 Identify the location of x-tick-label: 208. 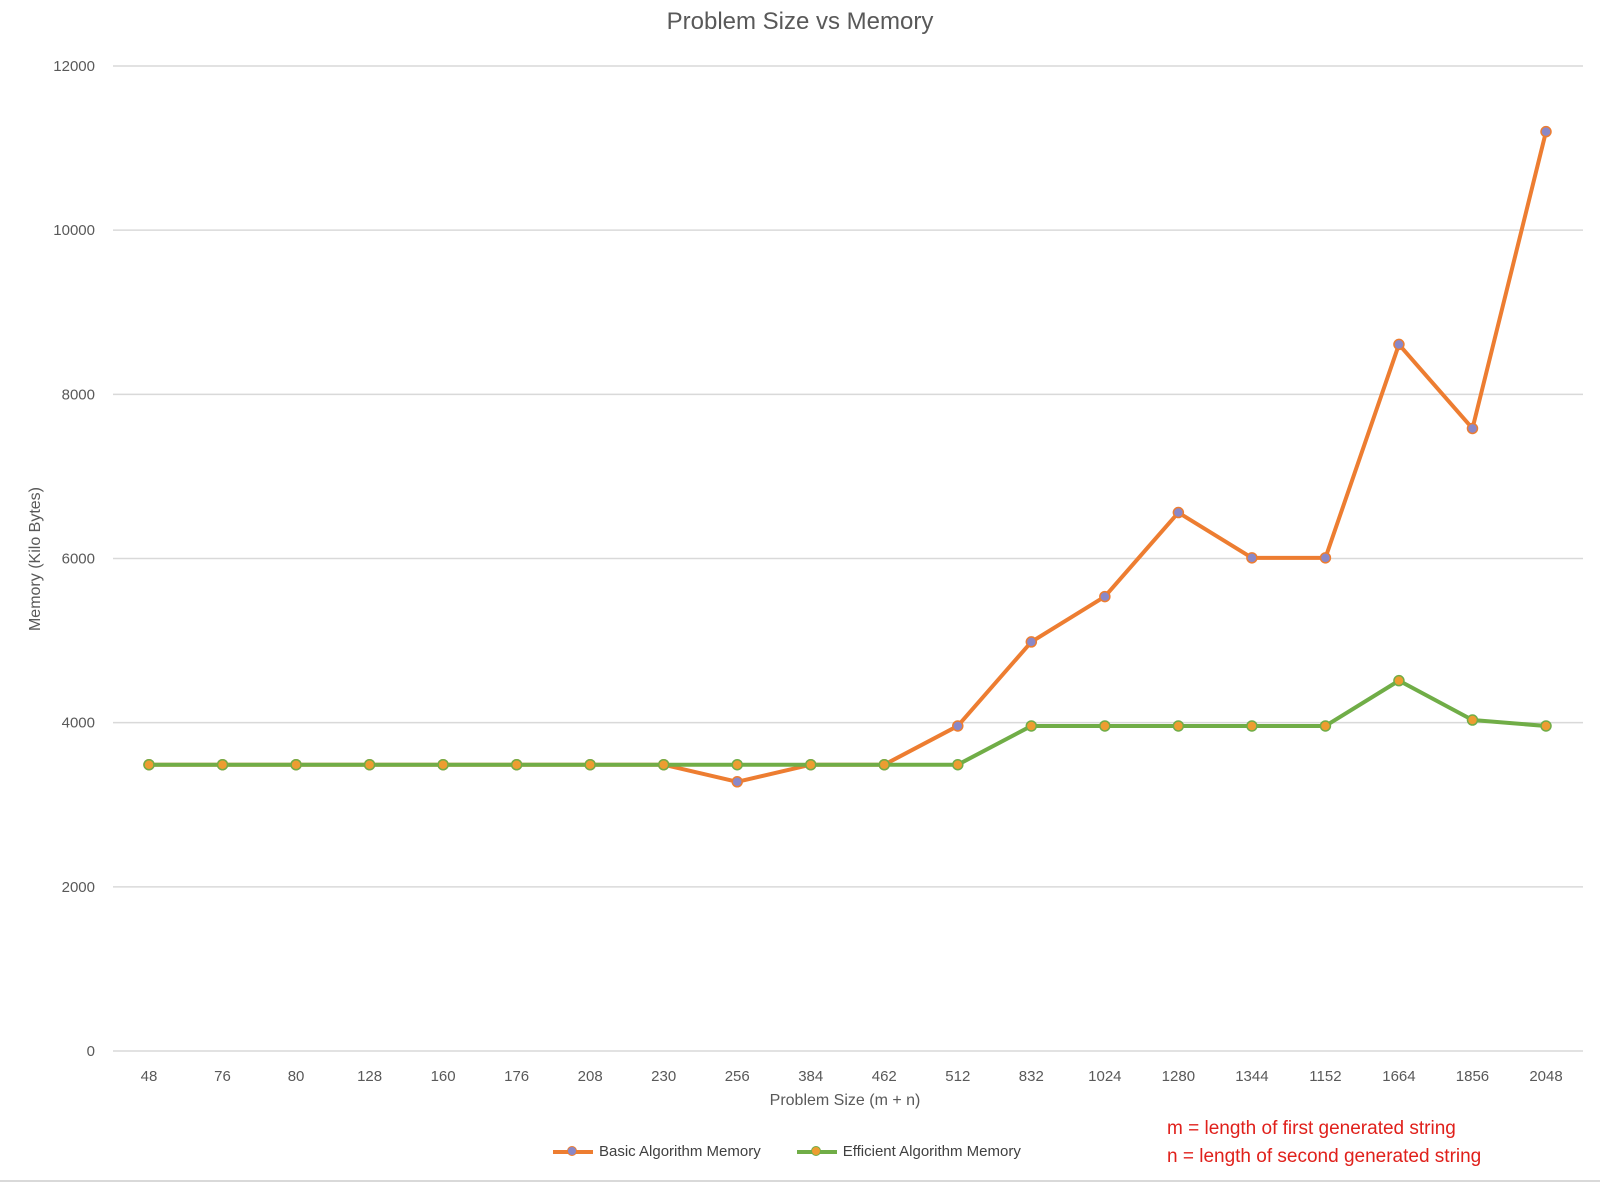
(590, 1076).